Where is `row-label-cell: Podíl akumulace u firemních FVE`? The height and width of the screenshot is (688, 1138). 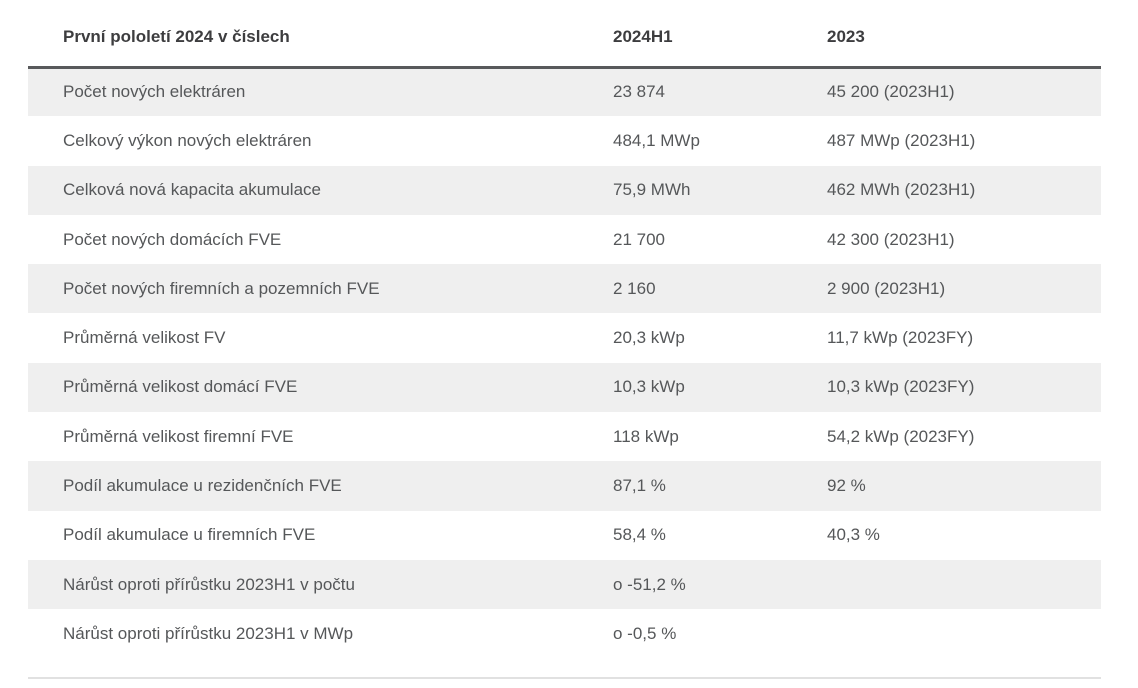
row-label-cell: Podíl akumulace u firemních FVE is located at coordinates (189, 535).